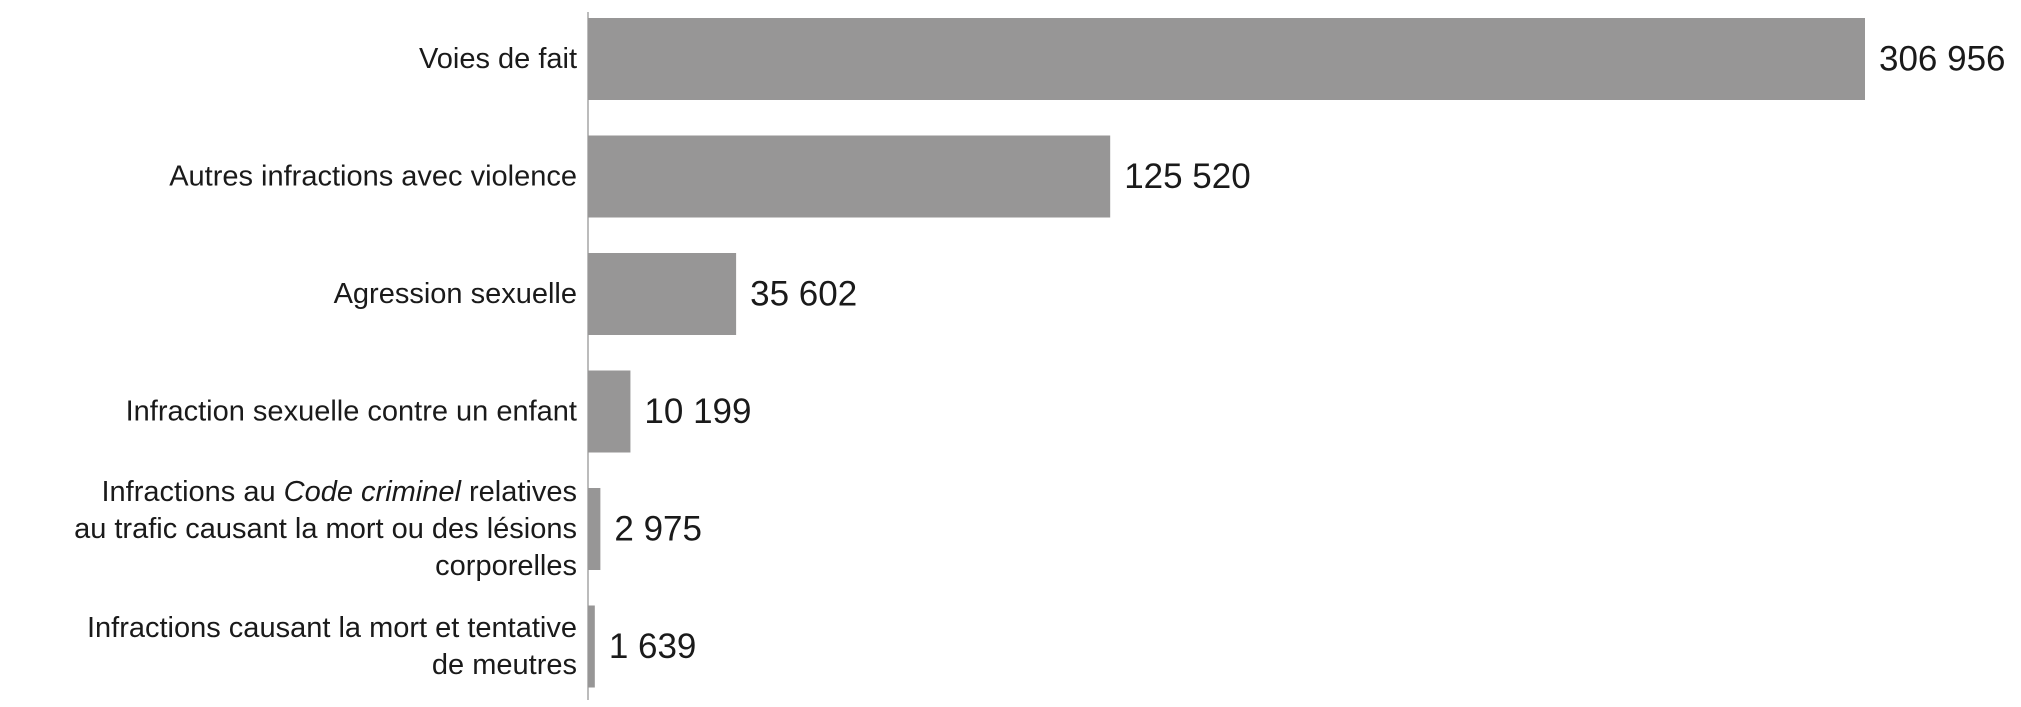 This screenshot has height=707, width=2021. I want to click on category-label: Voies de fait, so click(498, 59).